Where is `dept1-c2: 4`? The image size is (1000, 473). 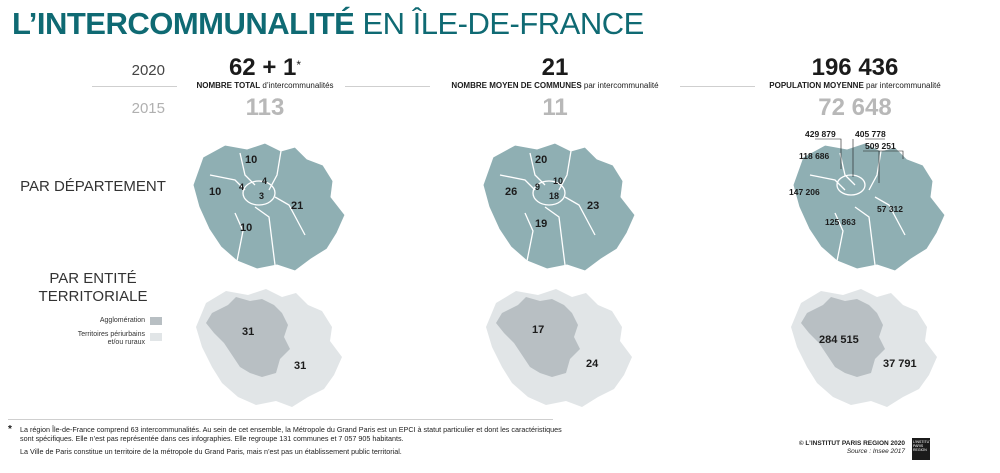 dept1-c2: 4 is located at coordinates (264, 181).